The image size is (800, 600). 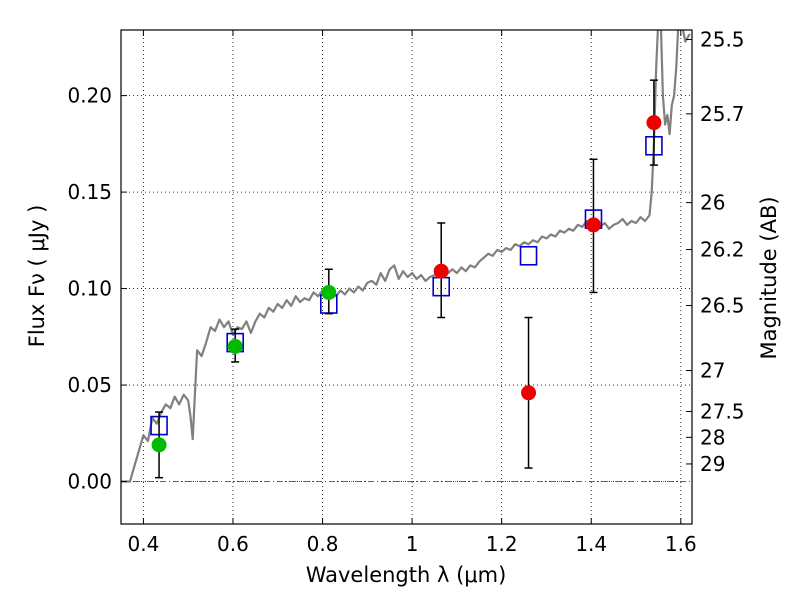 What do you see at coordinates (712, 437) in the screenshot?
I see `right-tick-label: 28` at bounding box center [712, 437].